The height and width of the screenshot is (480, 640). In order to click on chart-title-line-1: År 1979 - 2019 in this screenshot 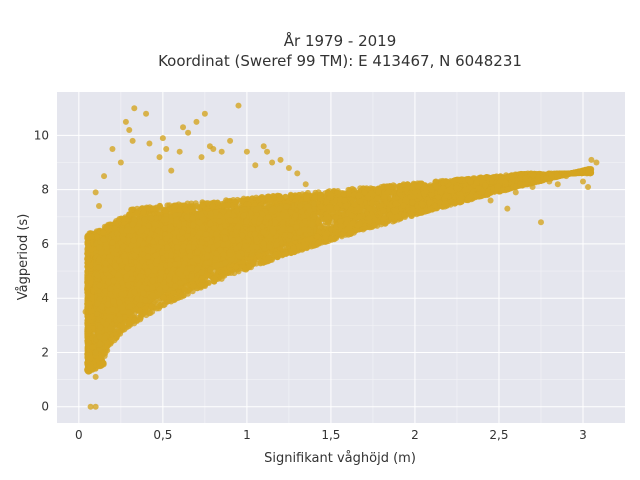, I will do `click(340, 40)`.